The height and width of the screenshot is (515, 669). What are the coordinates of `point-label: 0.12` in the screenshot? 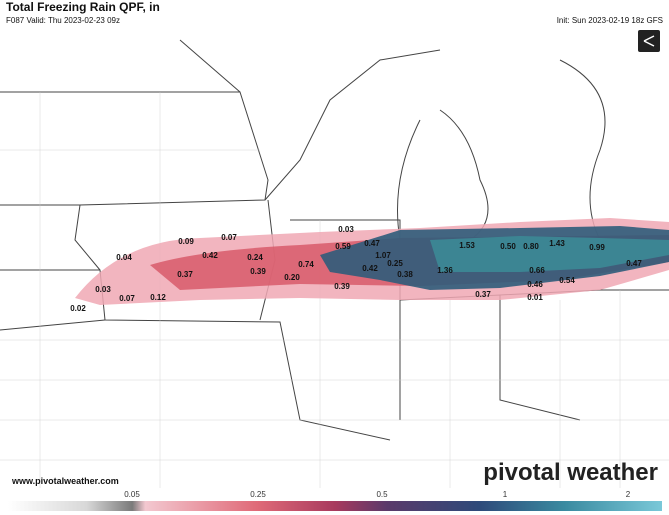 It's located at (158, 297).